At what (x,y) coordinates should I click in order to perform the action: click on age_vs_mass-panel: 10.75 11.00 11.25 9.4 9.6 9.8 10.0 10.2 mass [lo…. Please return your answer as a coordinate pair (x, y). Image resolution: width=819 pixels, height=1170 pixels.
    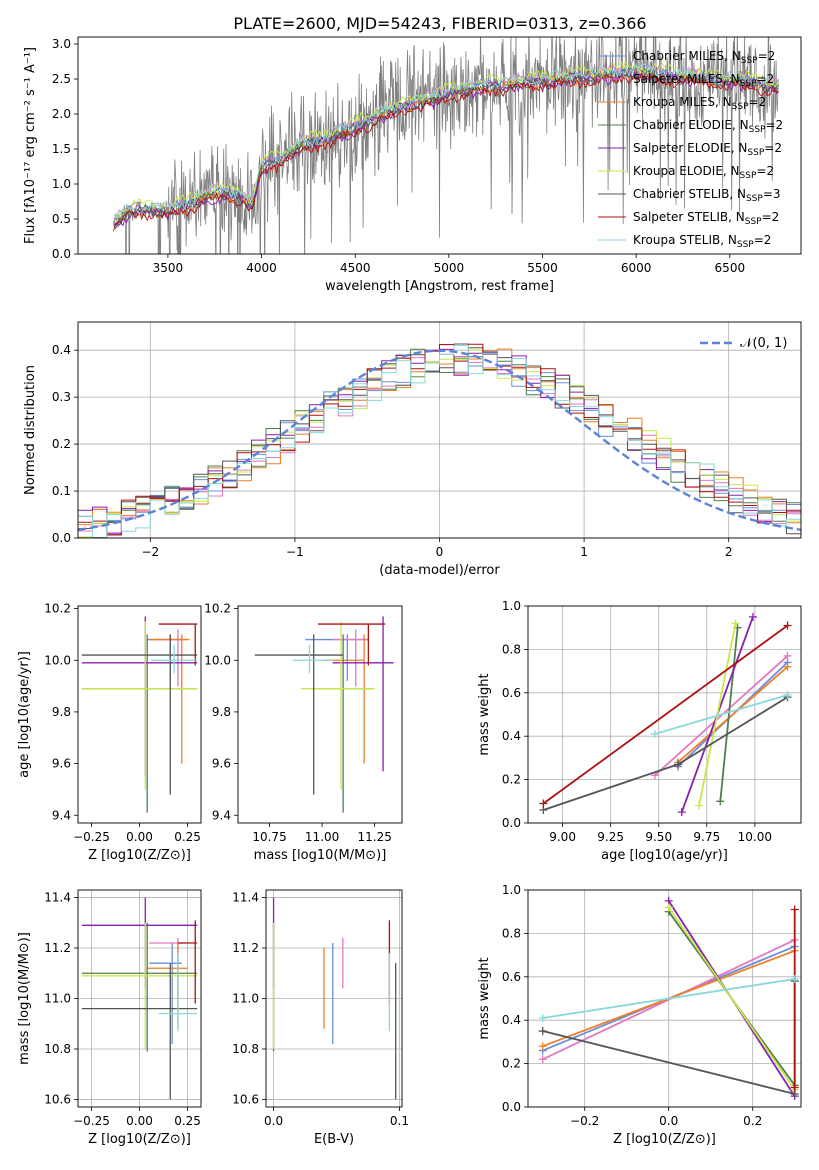
    Looking at the image, I should click on (303, 732).